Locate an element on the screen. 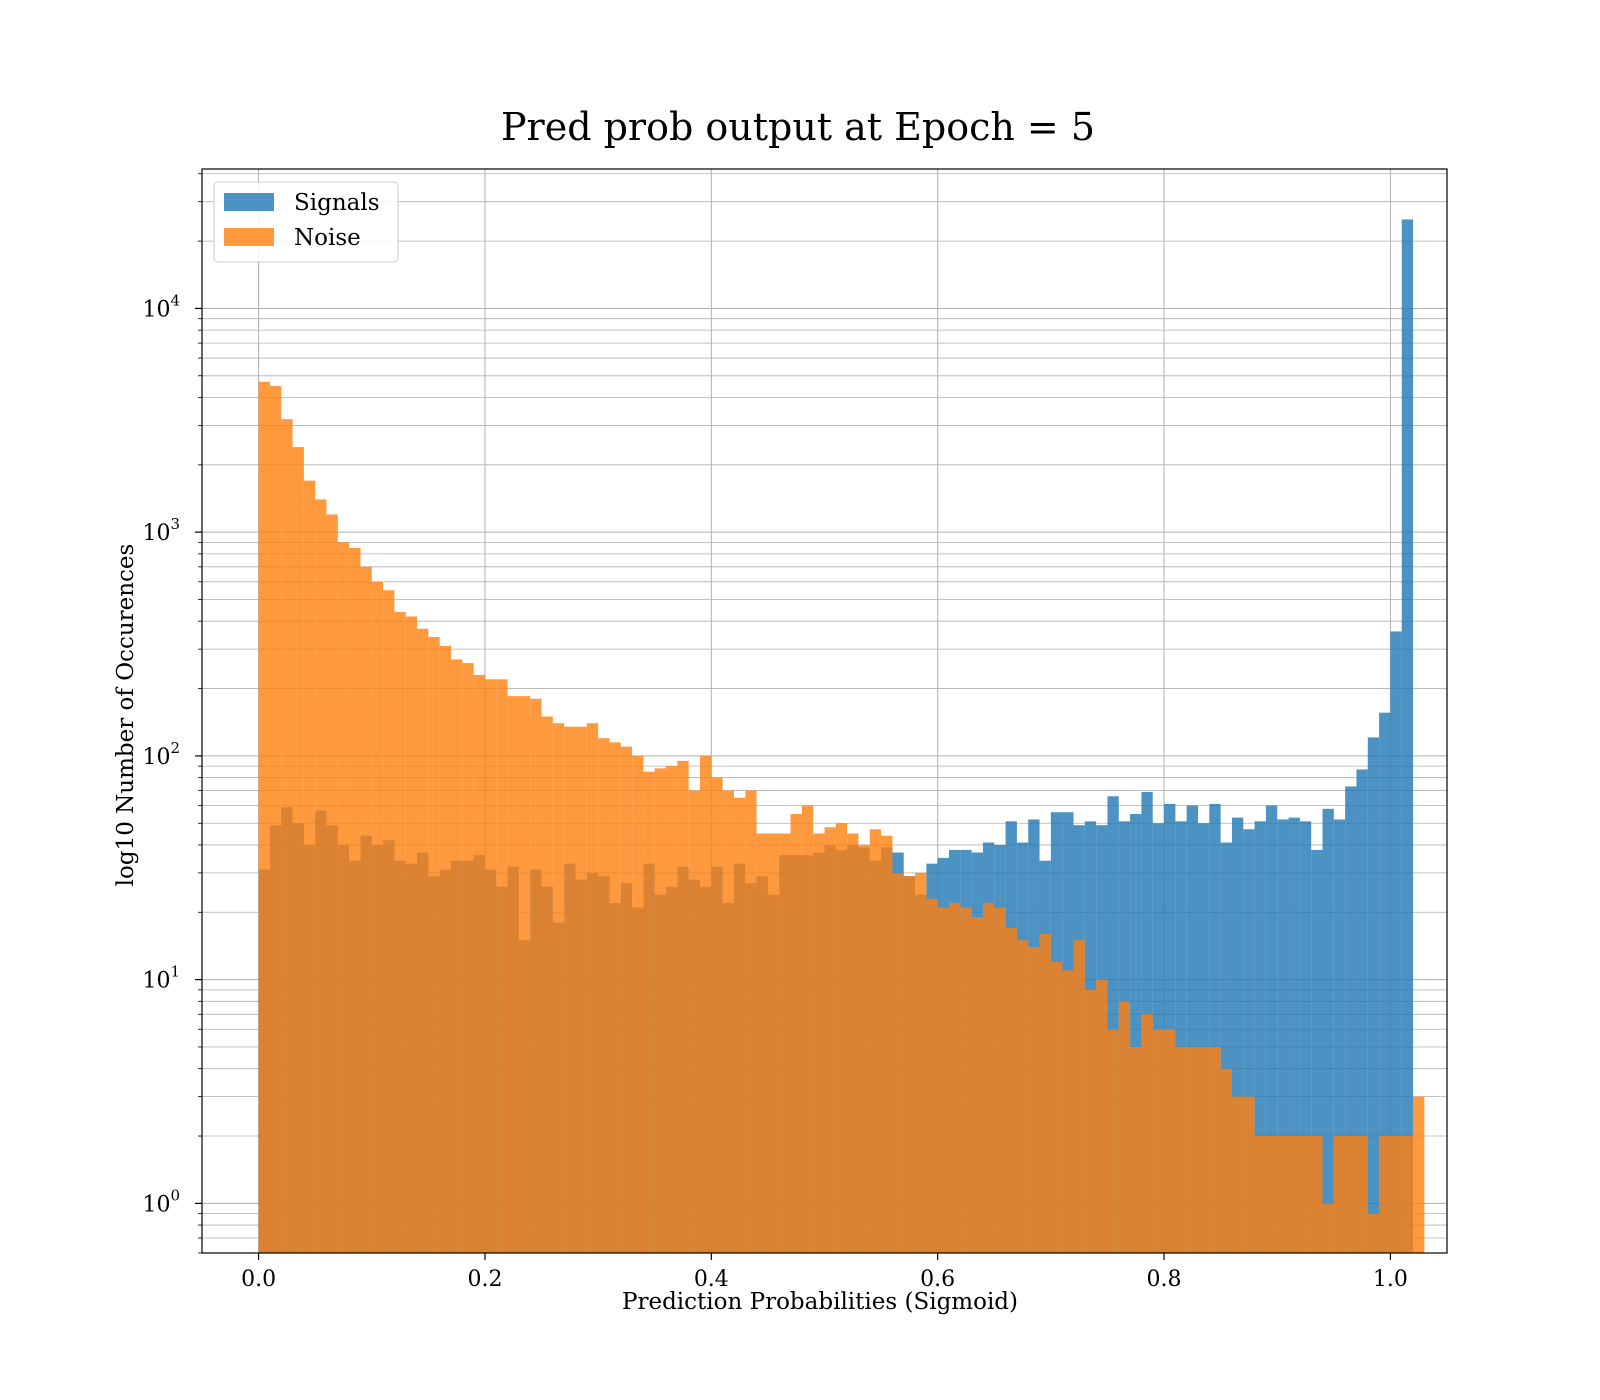 The width and height of the screenshot is (1600, 1400). x-tick-label: 0.4 is located at coordinates (711, 1279).